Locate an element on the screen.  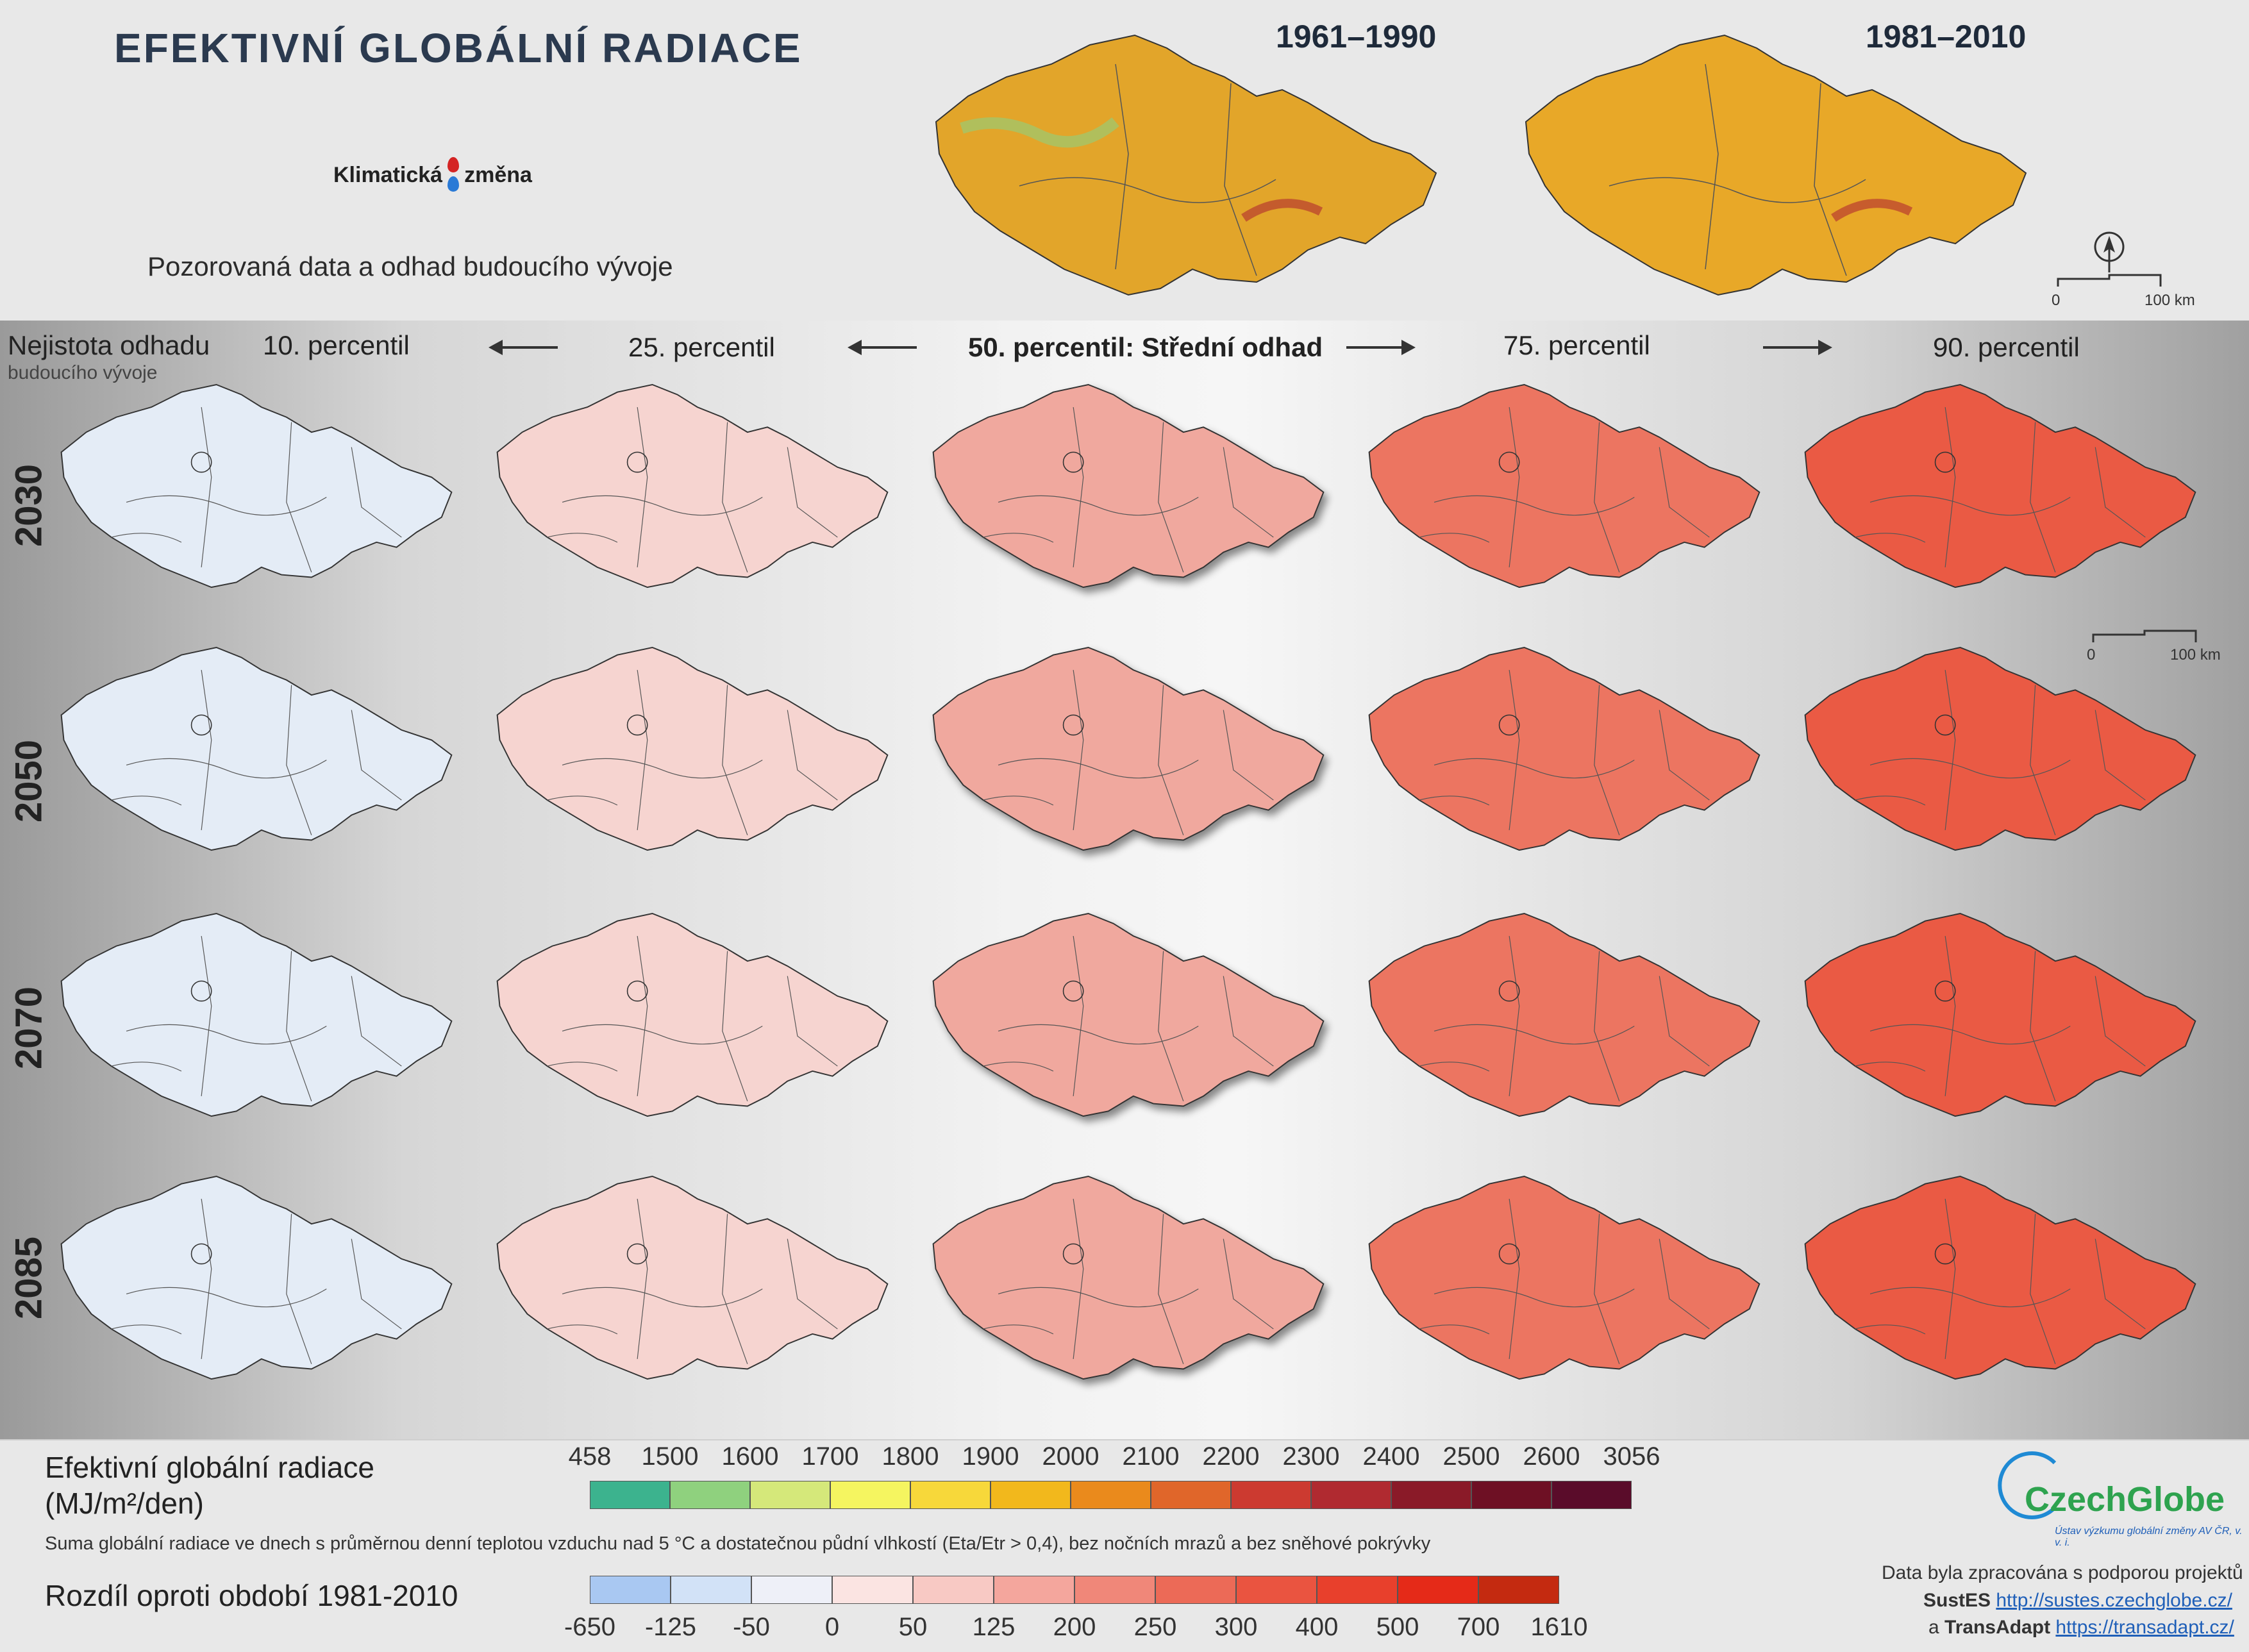
projection-map-2085-p4 is located at coordinates (1564, 1277).